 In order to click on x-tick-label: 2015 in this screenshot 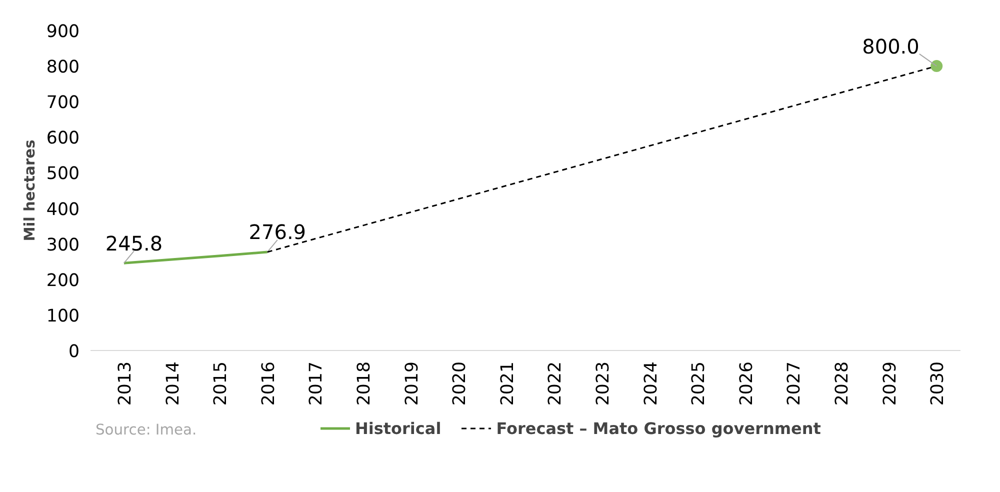, I will do `click(221, 383)`.